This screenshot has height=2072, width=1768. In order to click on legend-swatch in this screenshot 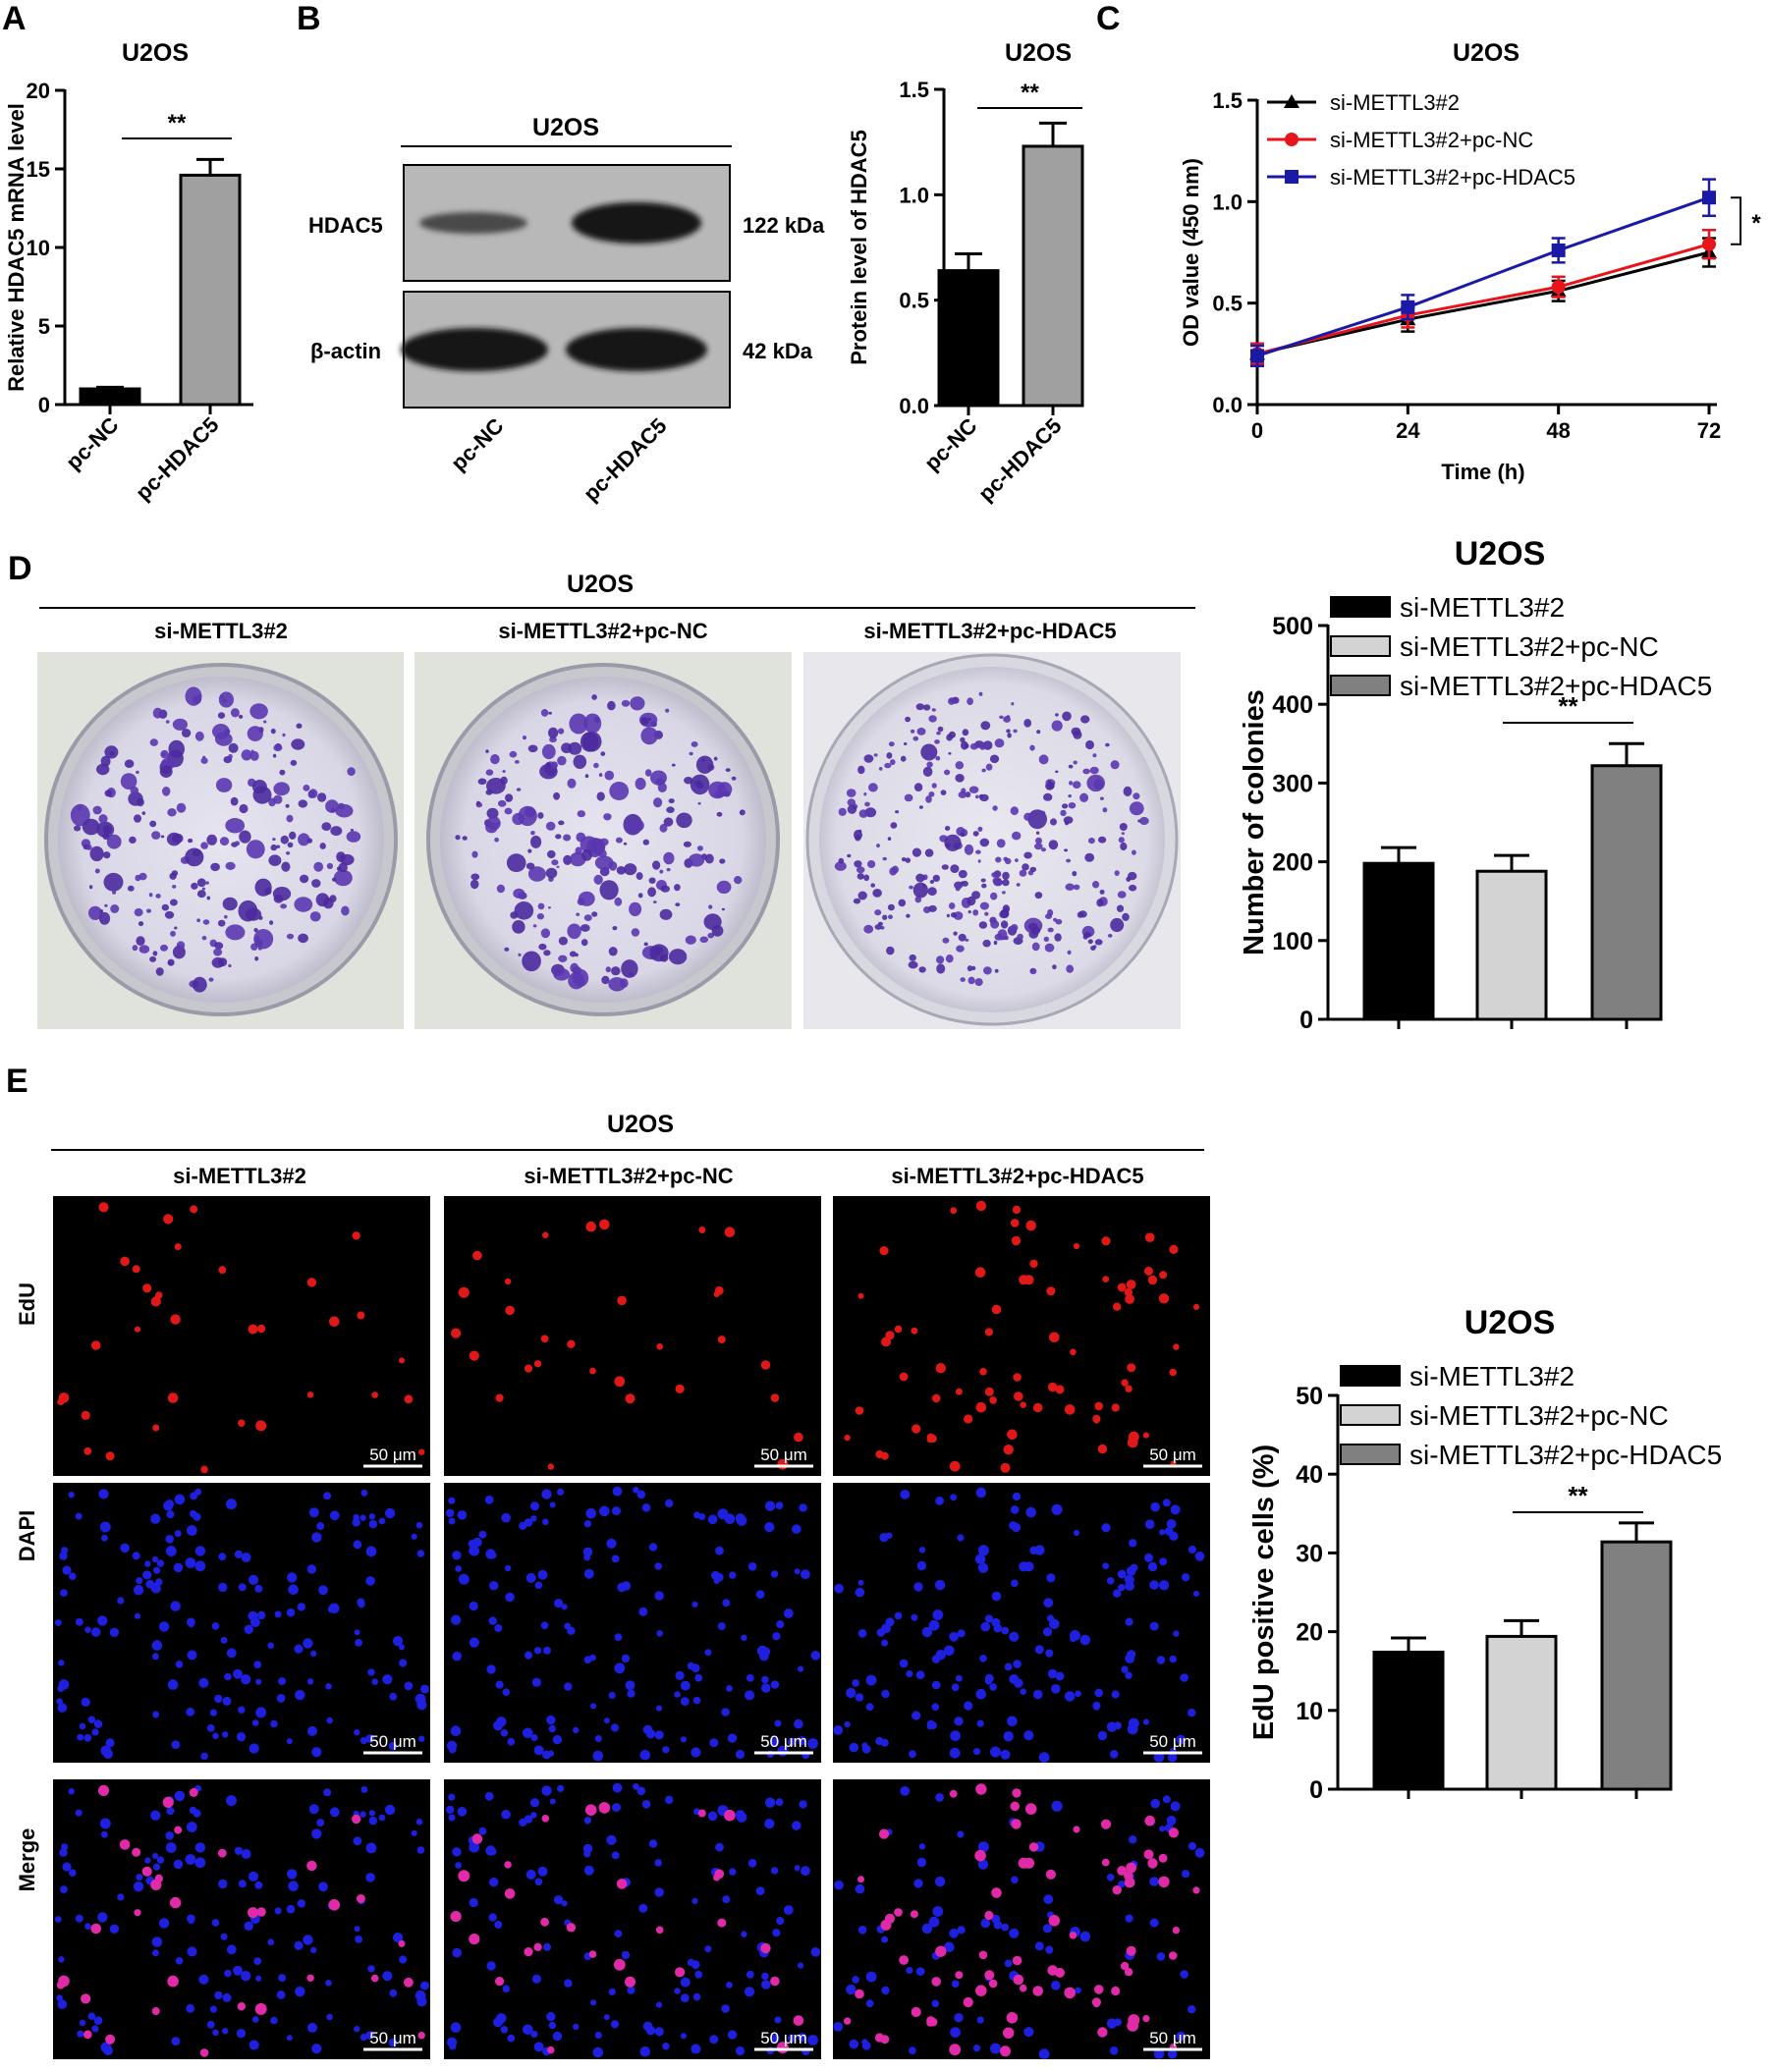, I will do `click(1360, 646)`.